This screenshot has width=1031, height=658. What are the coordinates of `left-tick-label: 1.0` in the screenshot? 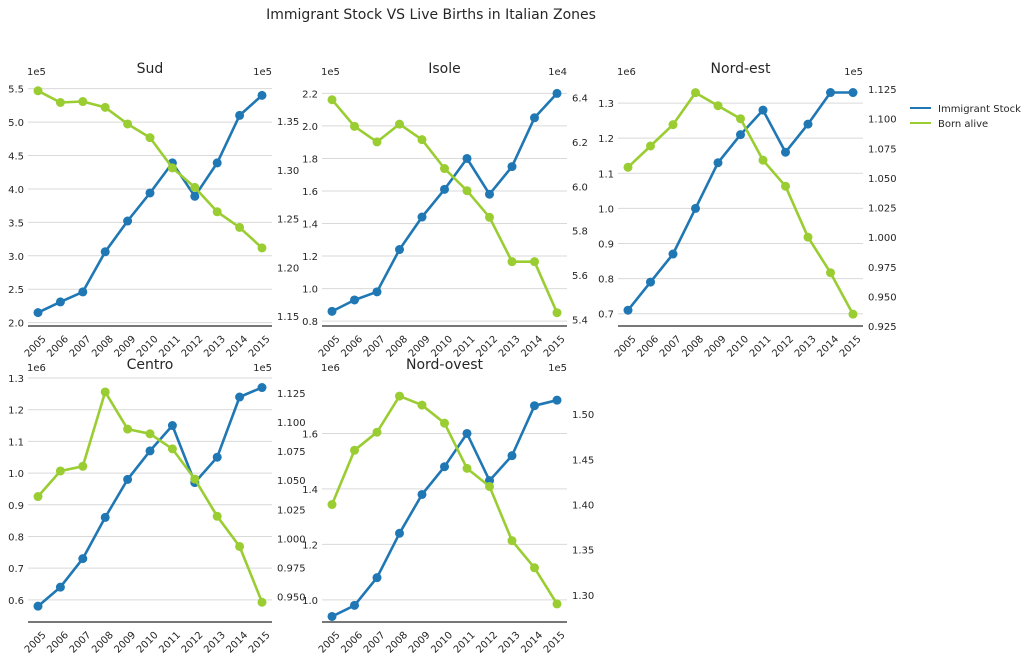 It's located at (310, 601).